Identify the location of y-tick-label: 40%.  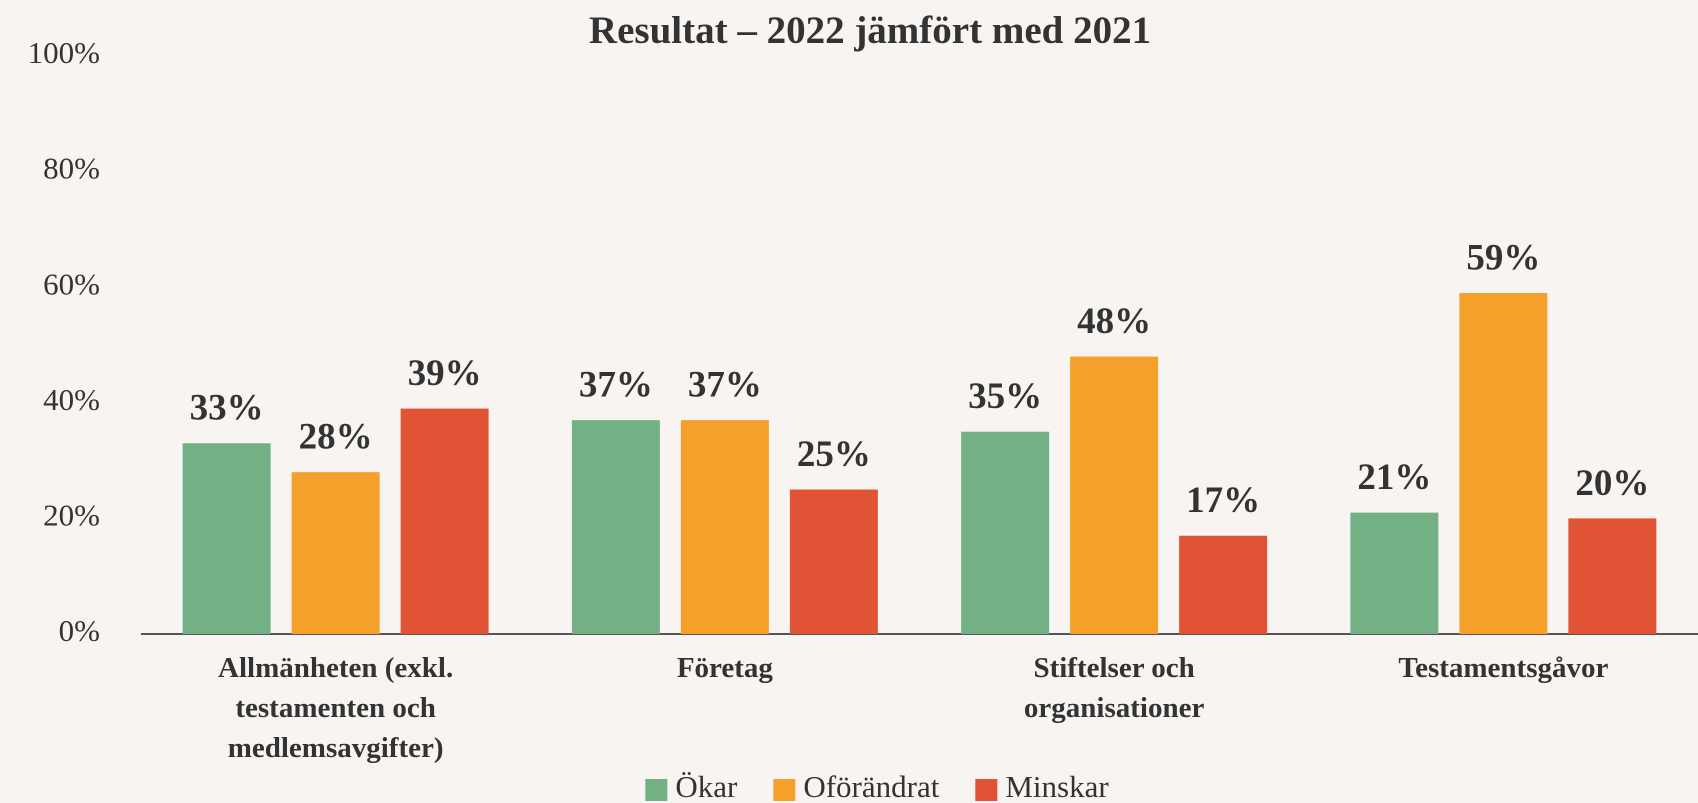
(71, 399).